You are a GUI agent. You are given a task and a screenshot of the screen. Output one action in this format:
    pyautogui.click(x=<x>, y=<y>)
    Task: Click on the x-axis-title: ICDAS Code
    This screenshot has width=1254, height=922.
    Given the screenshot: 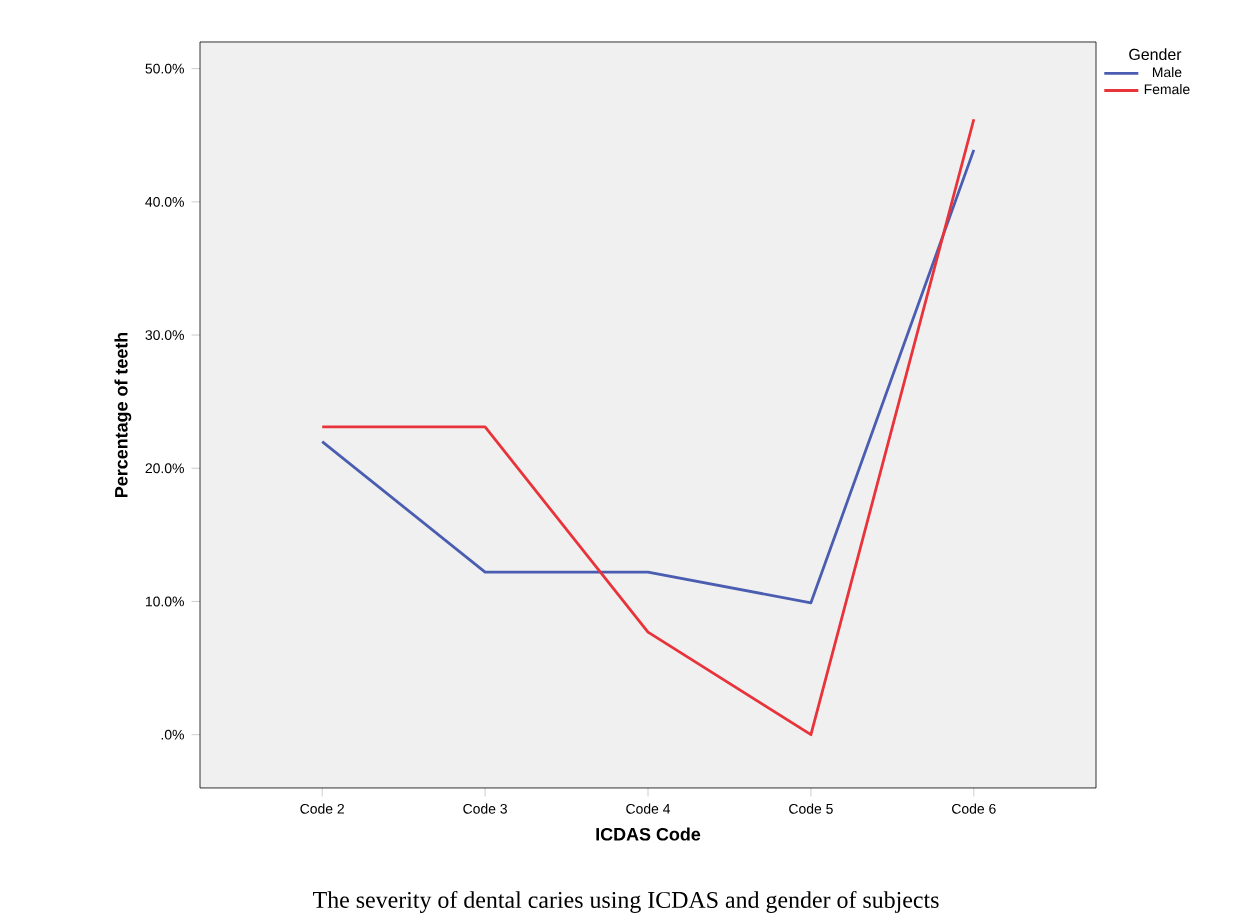 What is the action you would take?
    pyautogui.click(x=648, y=834)
    